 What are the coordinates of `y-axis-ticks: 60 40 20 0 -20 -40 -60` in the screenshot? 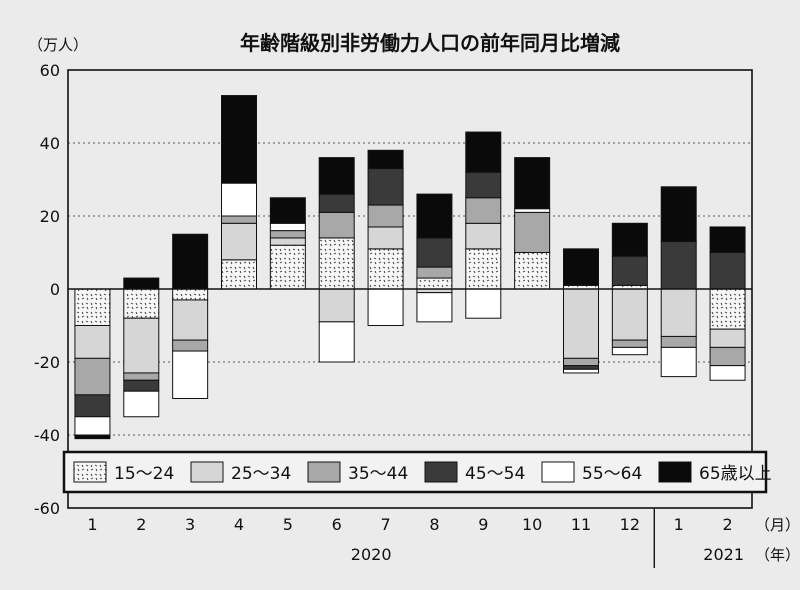 It's located at (47, 289).